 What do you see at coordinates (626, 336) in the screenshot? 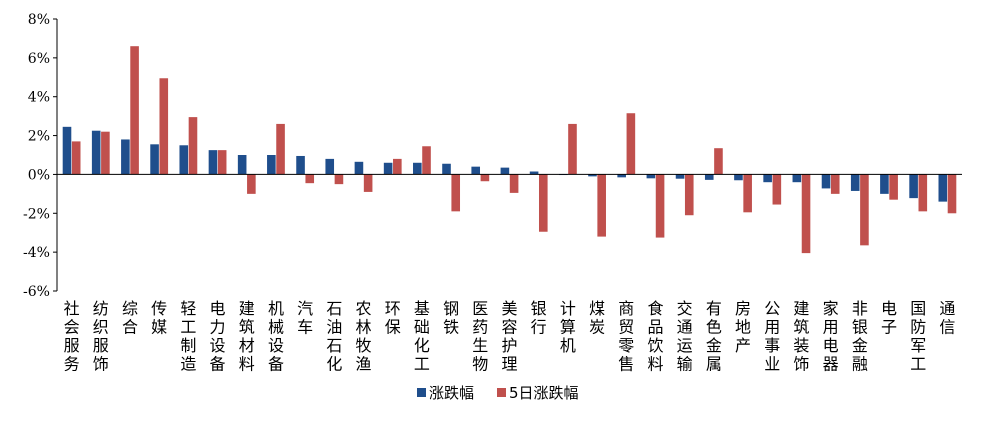
I see `category-label: 商贸零售` at bounding box center [626, 336].